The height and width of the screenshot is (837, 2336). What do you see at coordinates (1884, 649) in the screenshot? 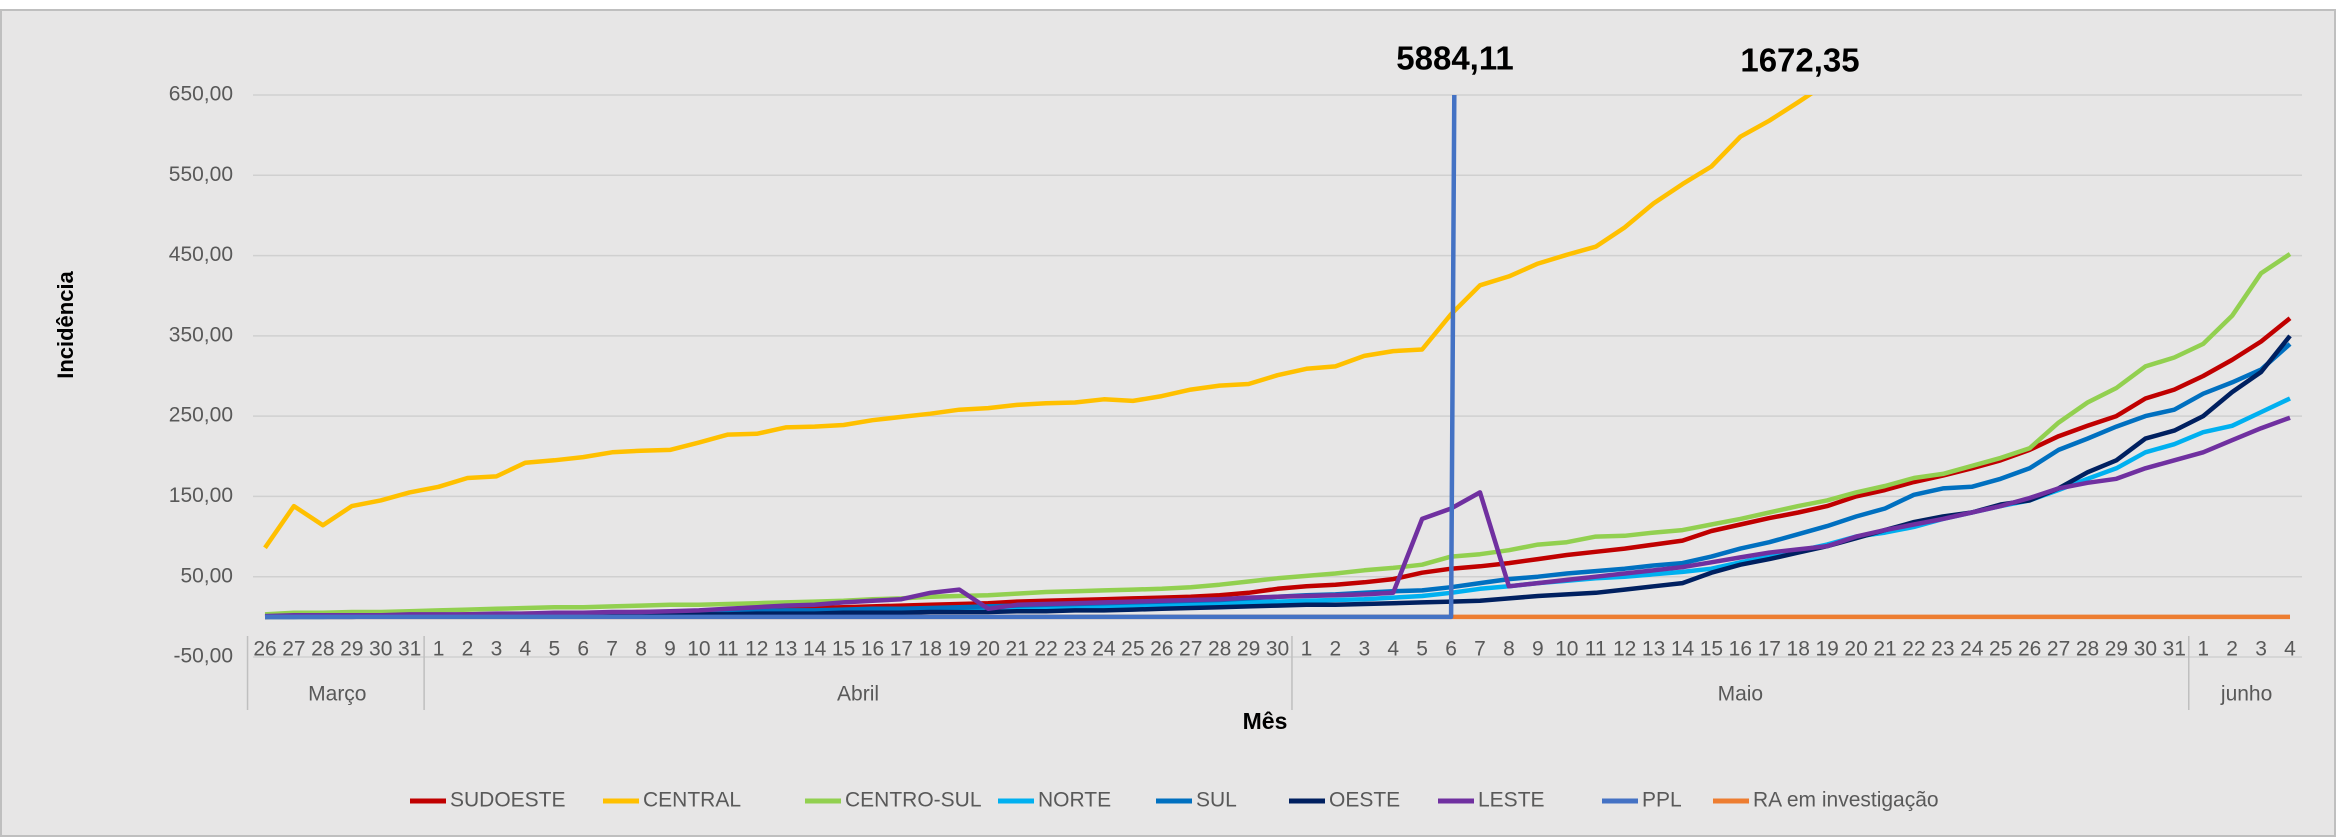
I see `x-tick-label: 21` at bounding box center [1884, 649].